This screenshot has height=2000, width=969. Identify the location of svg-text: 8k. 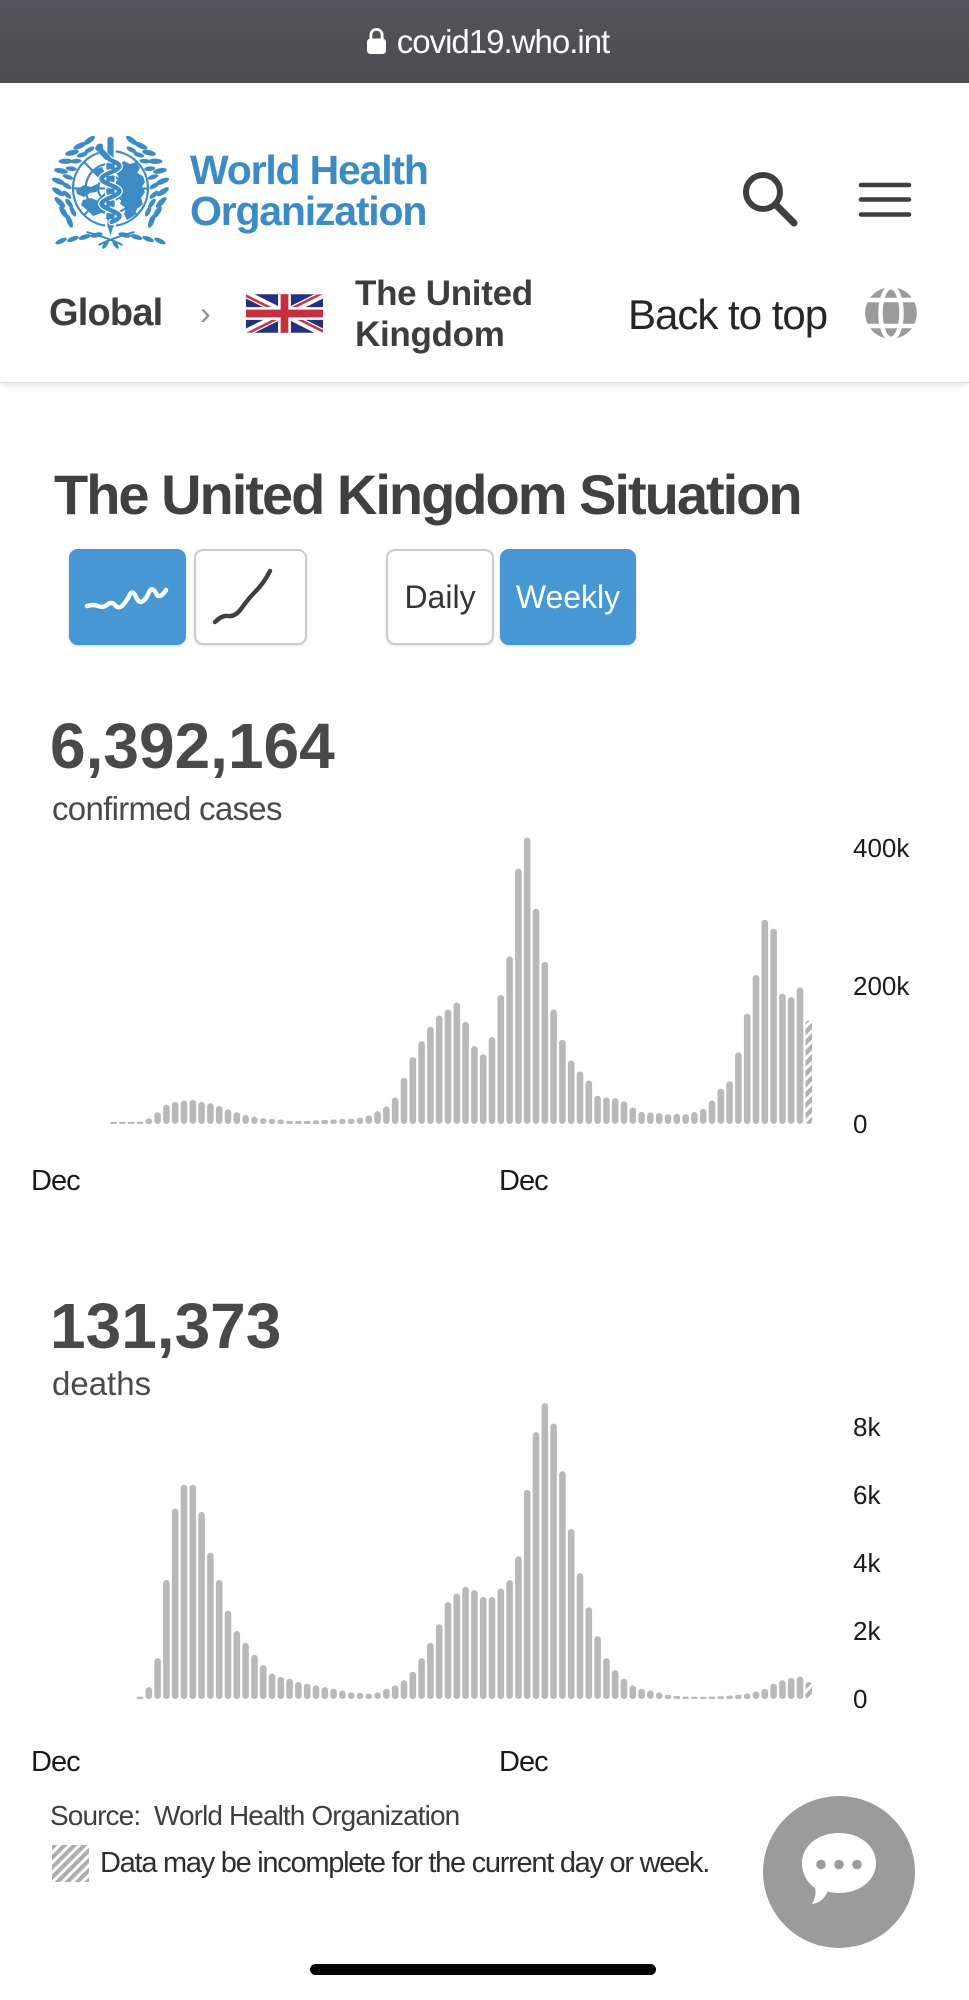
(867, 1427).